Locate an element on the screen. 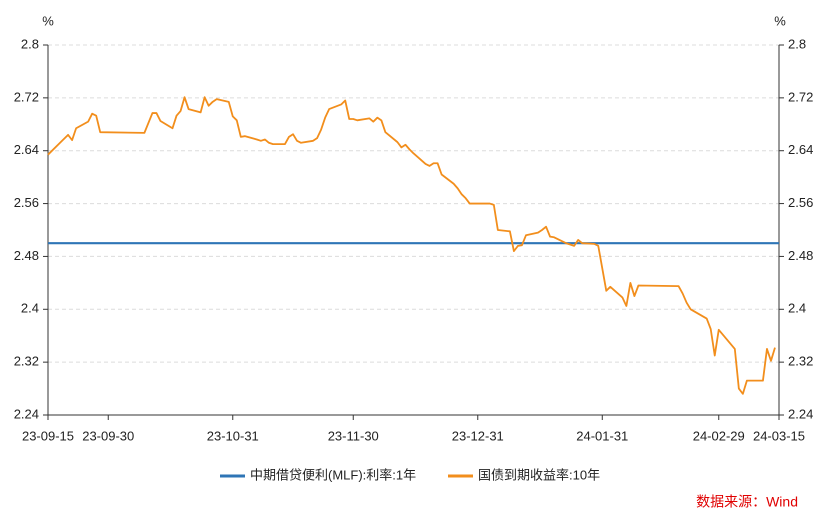 The image size is (827, 529). y-tick-label: 2.56 is located at coordinates (26, 202).